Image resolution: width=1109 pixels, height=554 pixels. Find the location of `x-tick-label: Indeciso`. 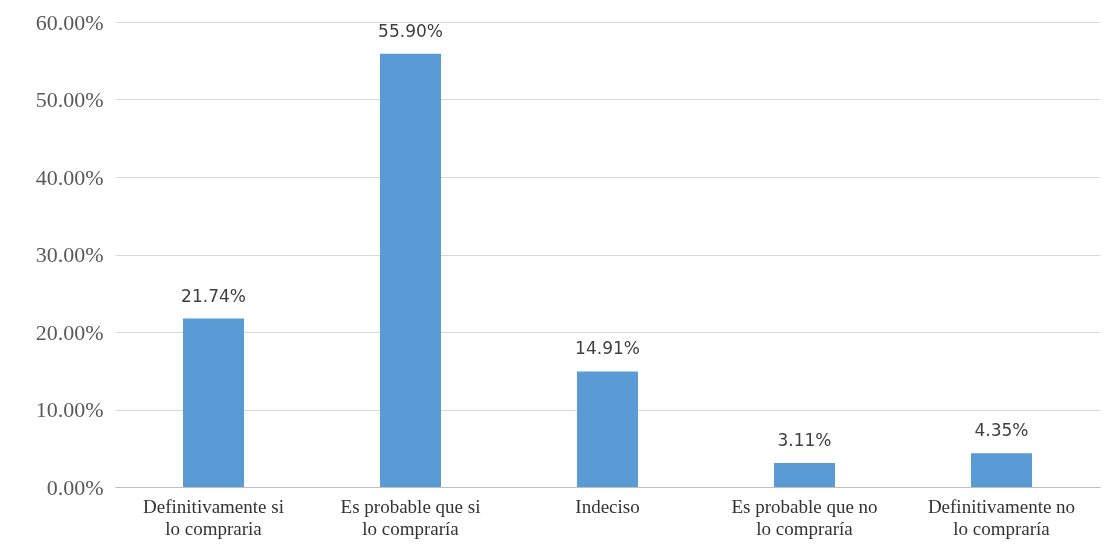

x-tick-label: Indeciso is located at coordinates (607, 506).